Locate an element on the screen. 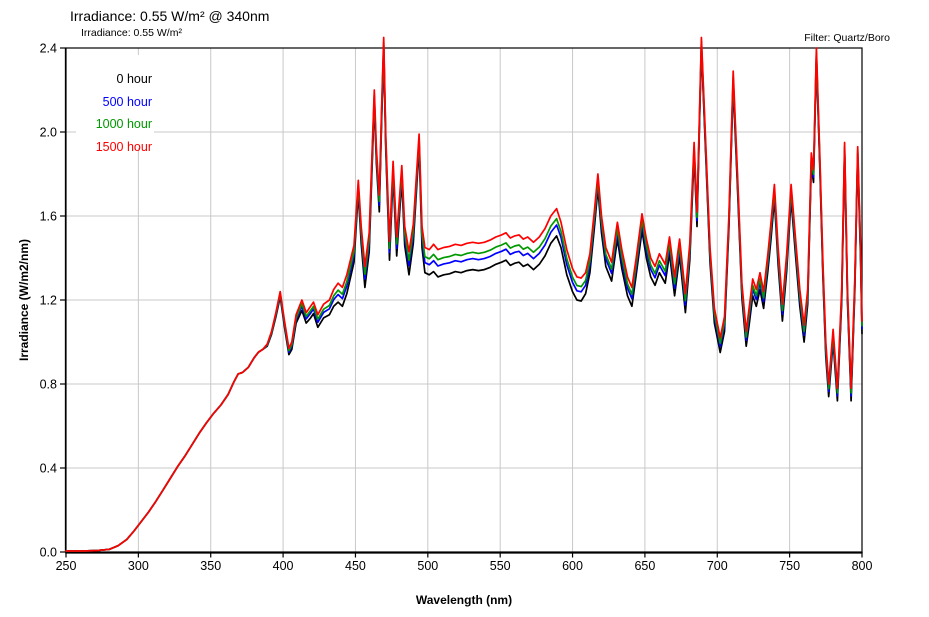 This screenshot has width=929, height=617. filter-annotation: Filter: Quartz/Boro is located at coordinates (847, 38).